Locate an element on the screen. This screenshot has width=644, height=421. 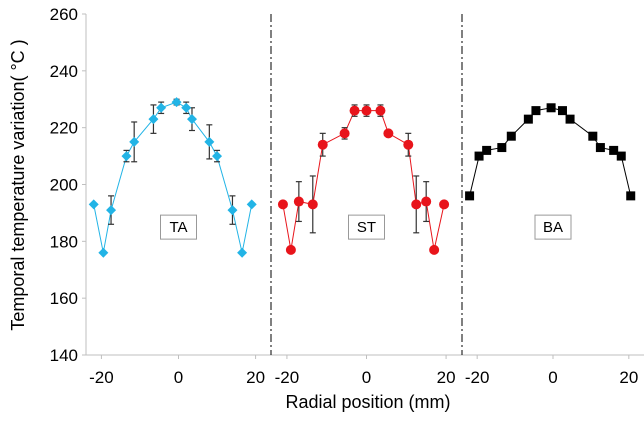
x-ticks: -20 0 20 -20 0 20 -20 0 20 is located at coordinates (363, 371).